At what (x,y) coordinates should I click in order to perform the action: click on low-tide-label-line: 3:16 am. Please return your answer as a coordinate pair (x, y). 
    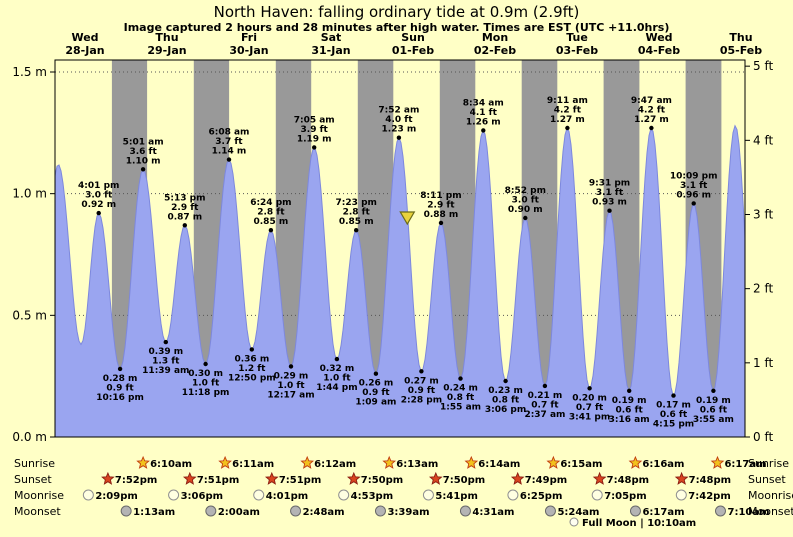
    Looking at the image, I should click on (629, 420).